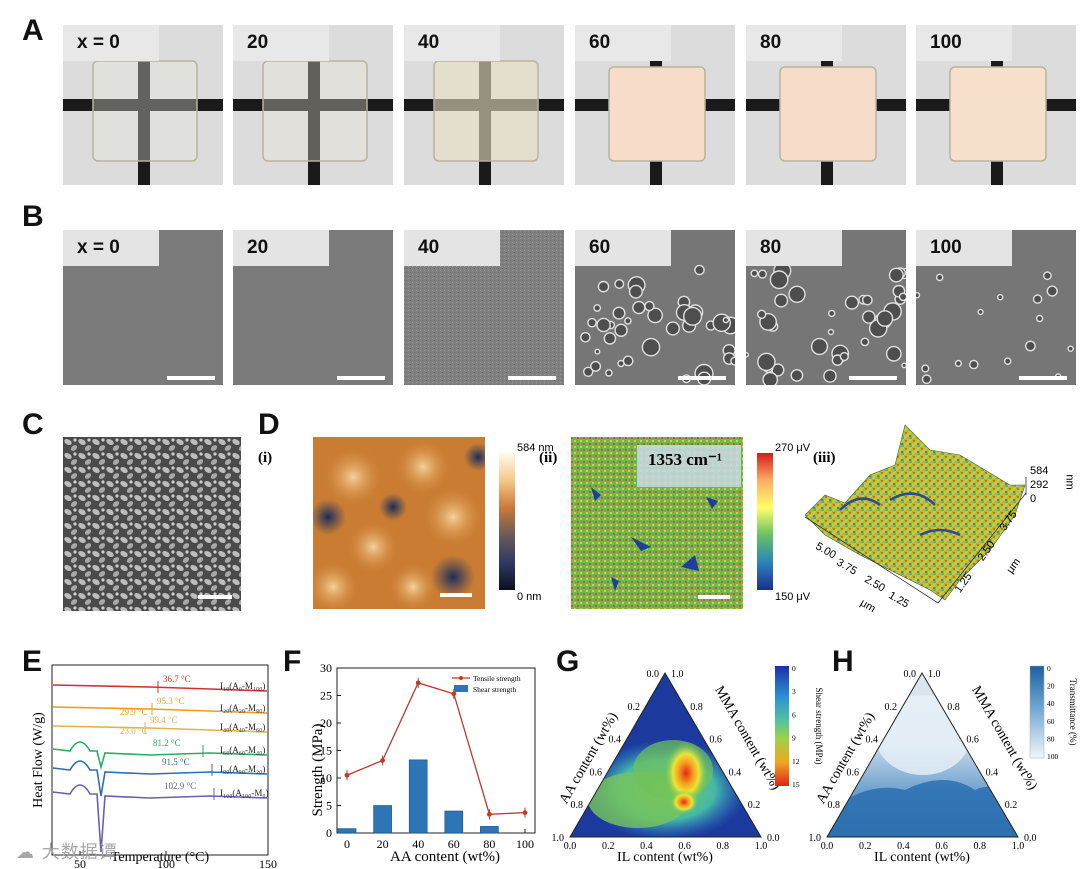  I want to click on f-y-tick: 5, so click(329, 806).